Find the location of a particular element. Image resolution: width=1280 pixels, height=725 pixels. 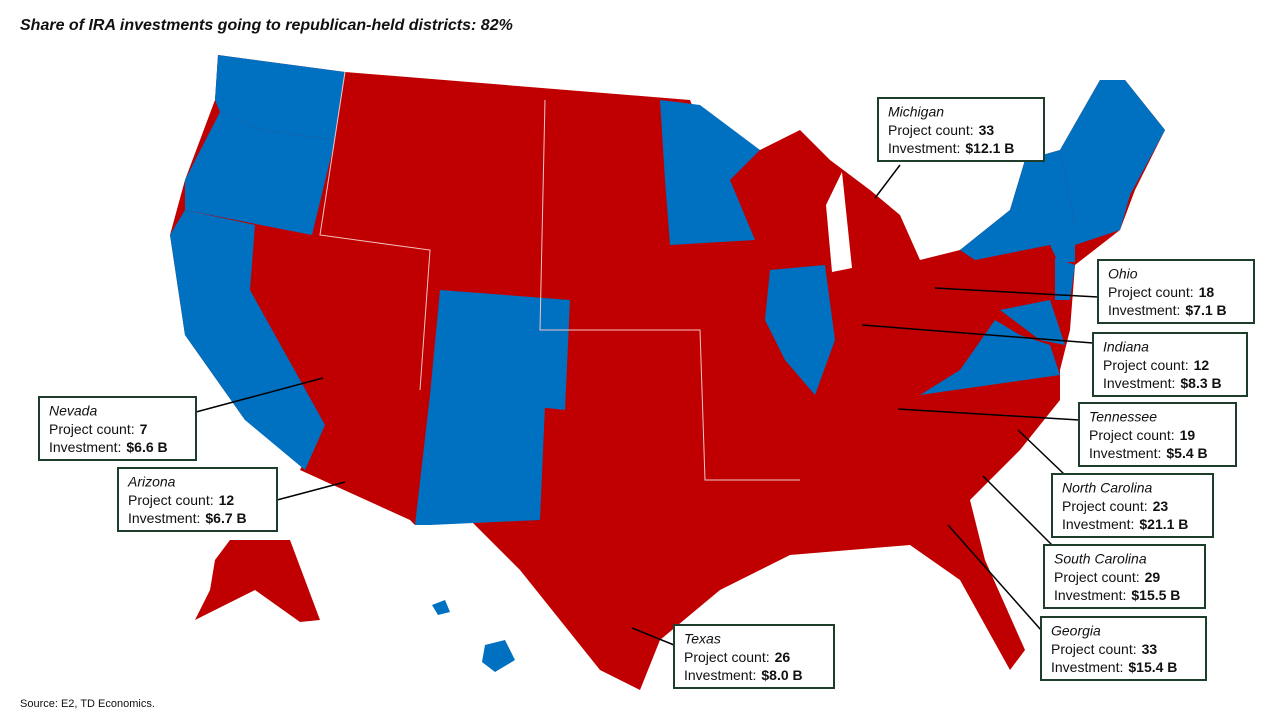

project-count: 26 is located at coordinates (783, 657).